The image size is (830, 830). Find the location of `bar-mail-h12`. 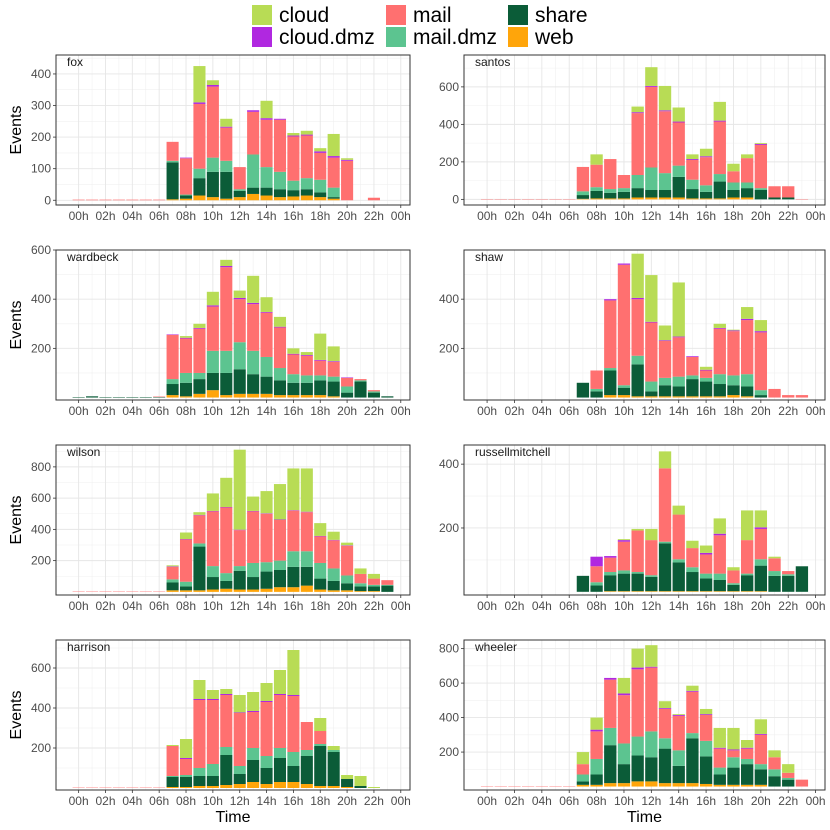

bar-mail-h12 is located at coordinates (651, 127).